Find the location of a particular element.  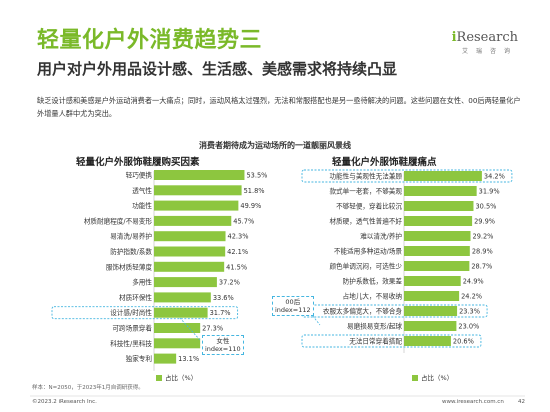

right-category-label: 材质硬，透气性普遍不好 is located at coordinates (365, 221).